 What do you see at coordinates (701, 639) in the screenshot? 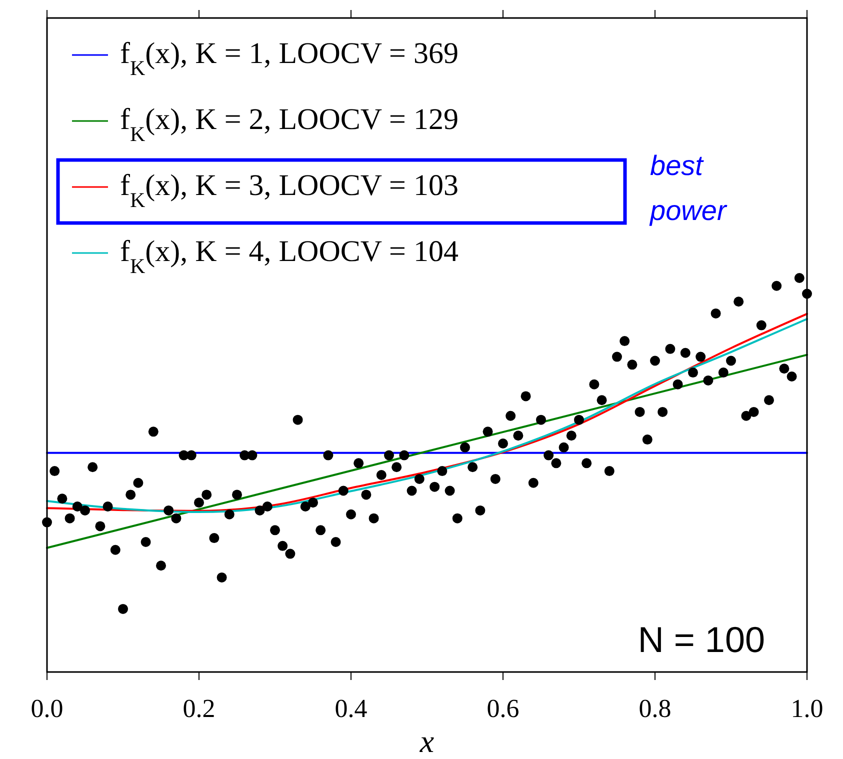
I see `annotation: N = 100` at bounding box center [701, 639].